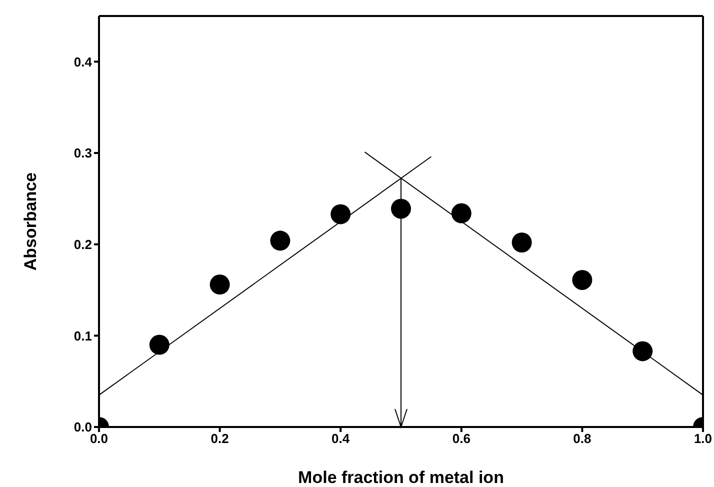 The width and height of the screenshot is (714, 487). I want to click on x-tick-label: 0.2, so click(219, 438).